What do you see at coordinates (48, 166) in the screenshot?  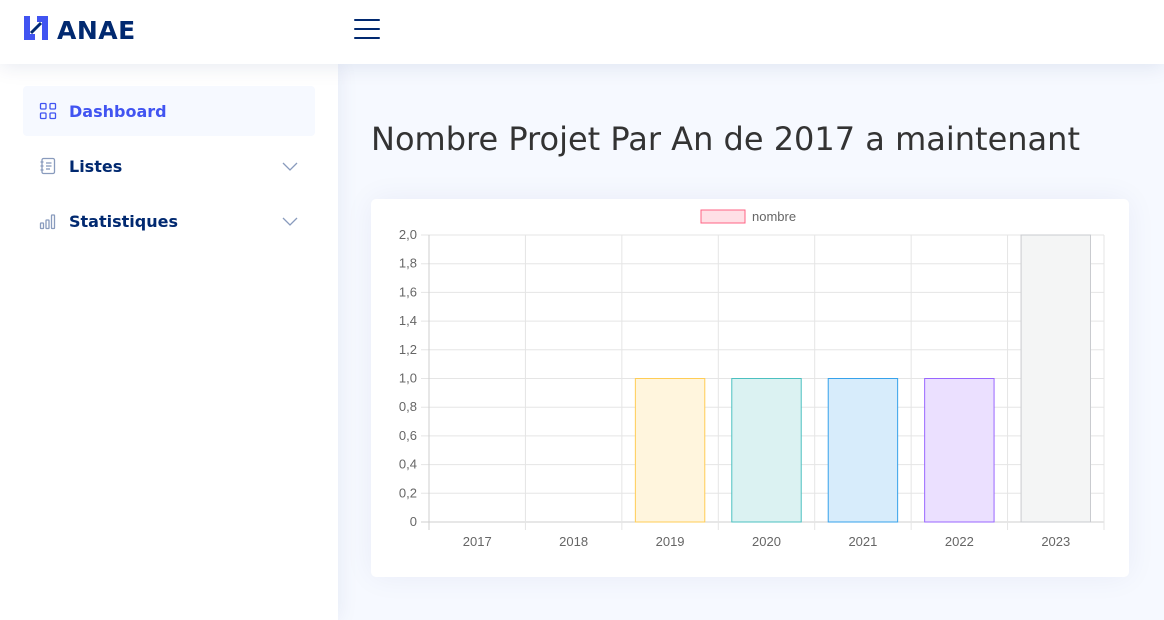 I see `journal-text-icon` at bounding box center [48, 166].